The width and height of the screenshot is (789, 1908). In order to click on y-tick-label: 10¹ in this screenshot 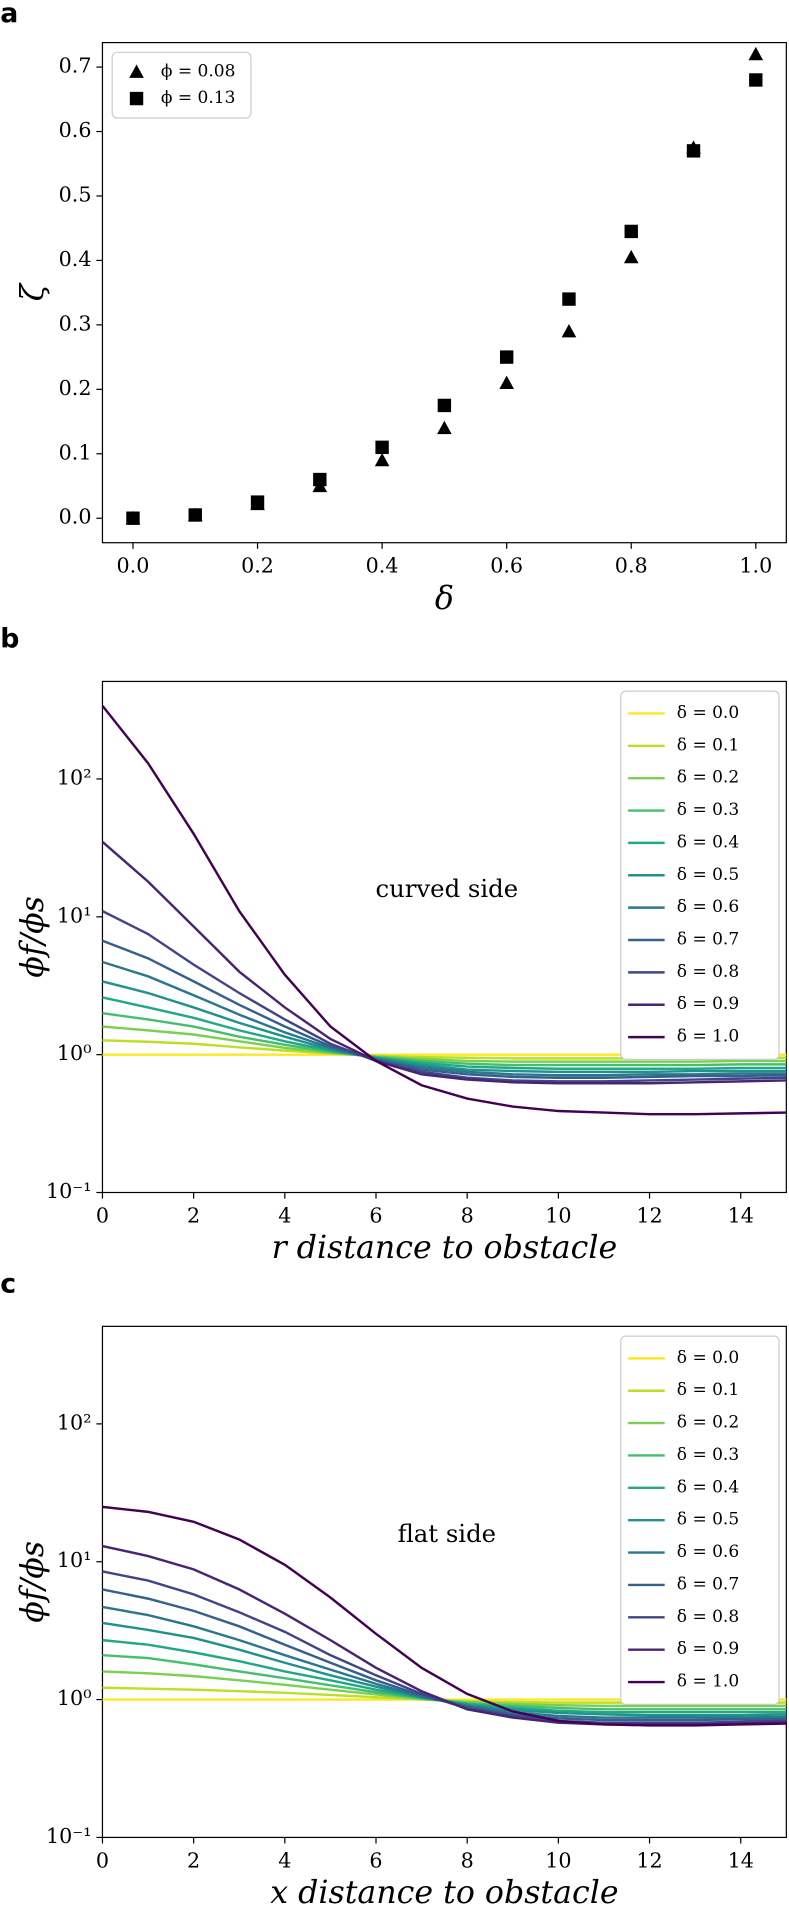, I will do `click(74, 1560)`.